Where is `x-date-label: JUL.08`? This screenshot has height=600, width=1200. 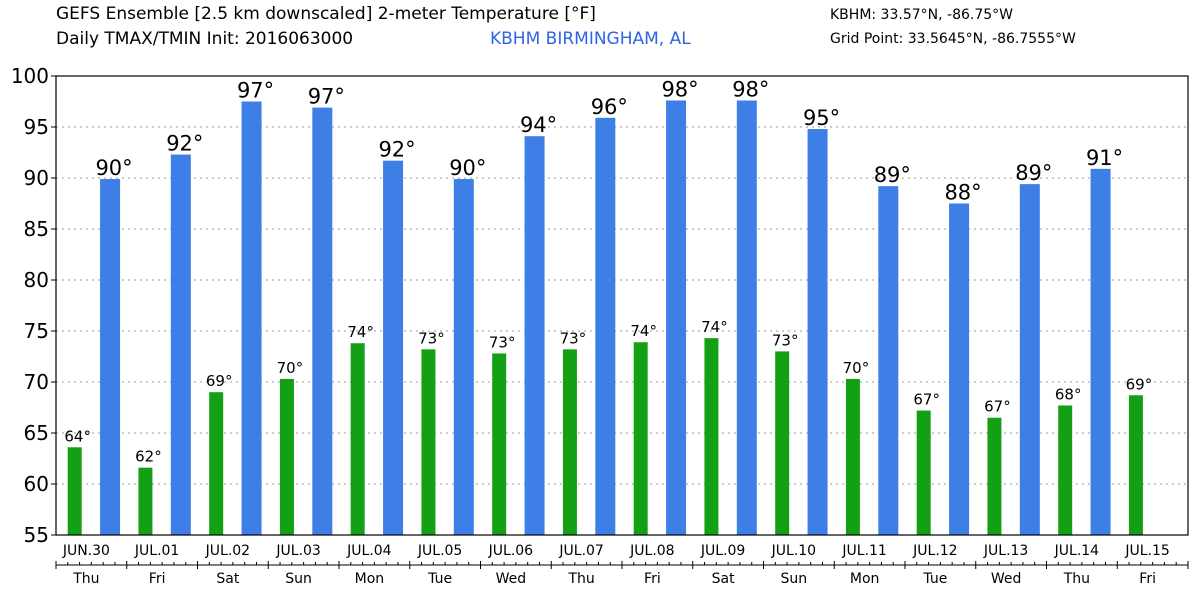 x-date-label: JUL.08 is located at coordinates (651, 551).